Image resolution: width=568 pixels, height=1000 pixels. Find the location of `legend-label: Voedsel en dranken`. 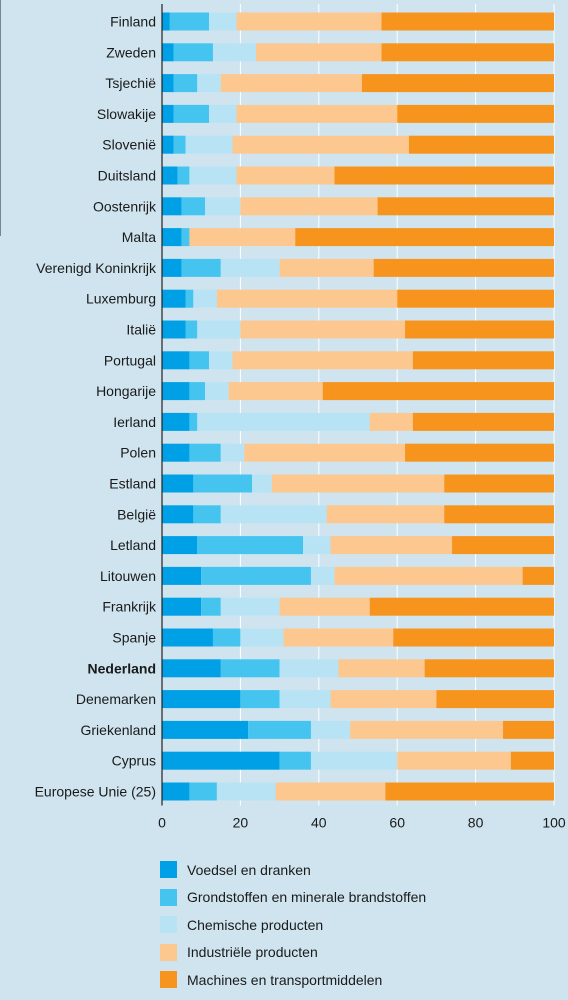

legend-label: Voedsel en dranken is located at coordinates (249, 869).